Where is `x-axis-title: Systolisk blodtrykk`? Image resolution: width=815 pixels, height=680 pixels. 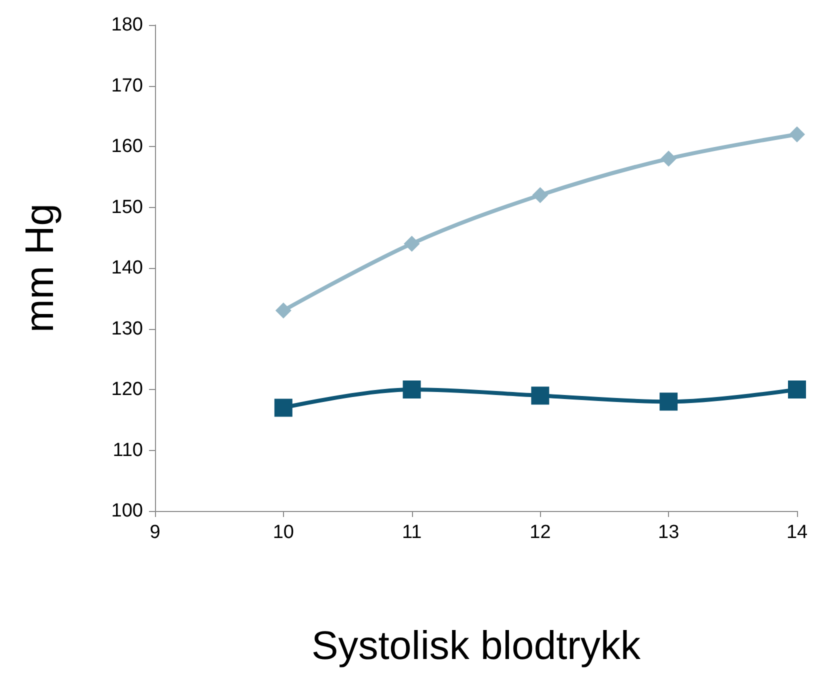 x-axis-title: Systolisk blodtrykk is located at coordinates (477, 646).